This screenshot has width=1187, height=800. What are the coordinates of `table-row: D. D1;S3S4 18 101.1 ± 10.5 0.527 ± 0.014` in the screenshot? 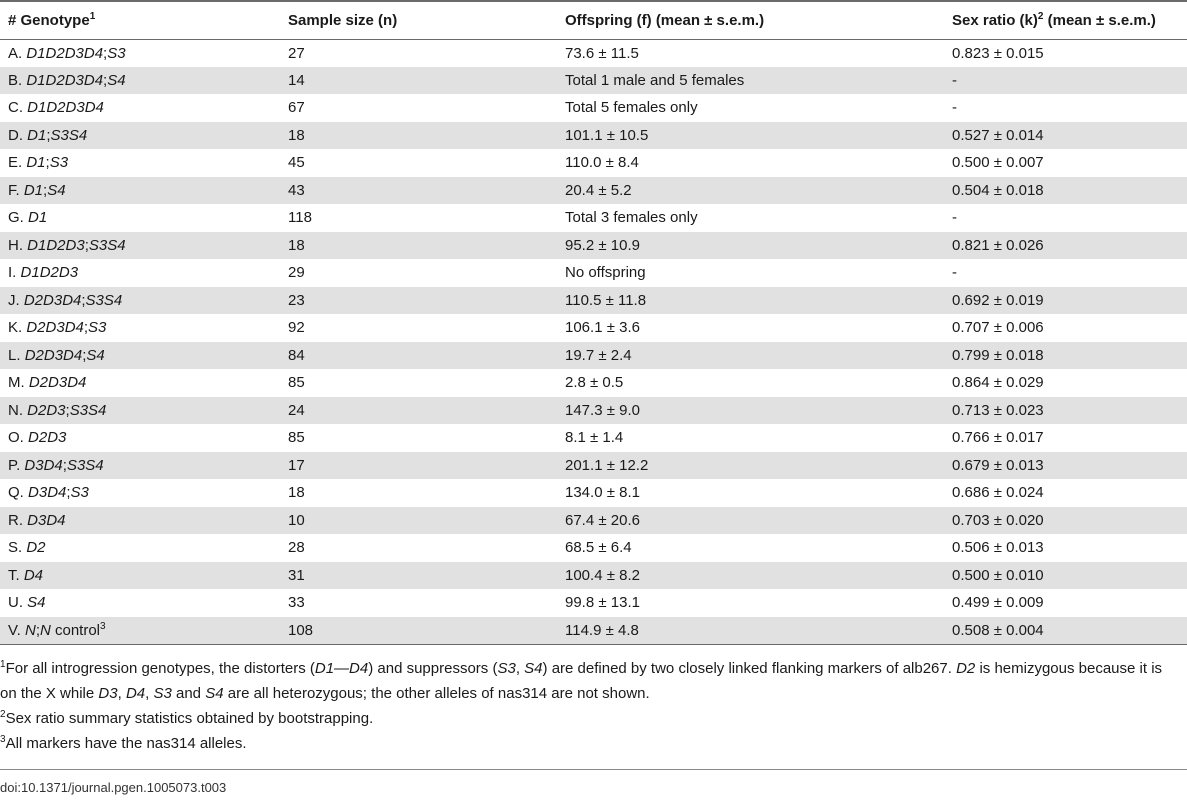 It's located at (593, 135).